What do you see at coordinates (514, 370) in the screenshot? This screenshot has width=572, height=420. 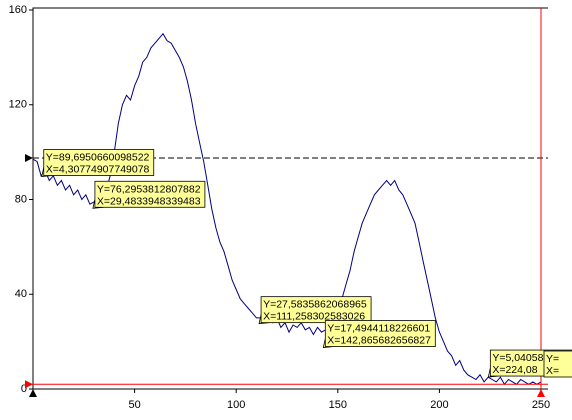 I see `tooltip-text: X=224,08` at bounding box center [514, 370].